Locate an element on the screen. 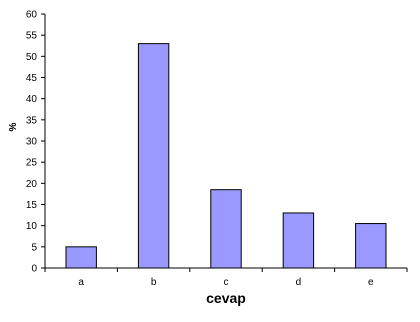  x-axis-ticks: a b c d e is located at coordinates (226, 278).